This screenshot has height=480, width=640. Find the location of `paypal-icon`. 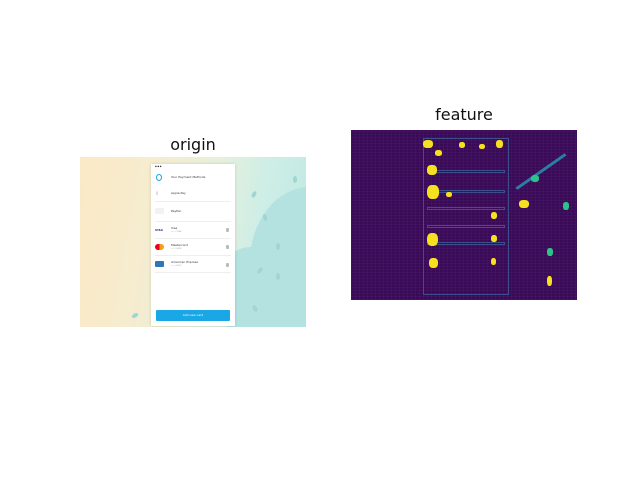

paypal-icon is located at coordinates (159, 211).